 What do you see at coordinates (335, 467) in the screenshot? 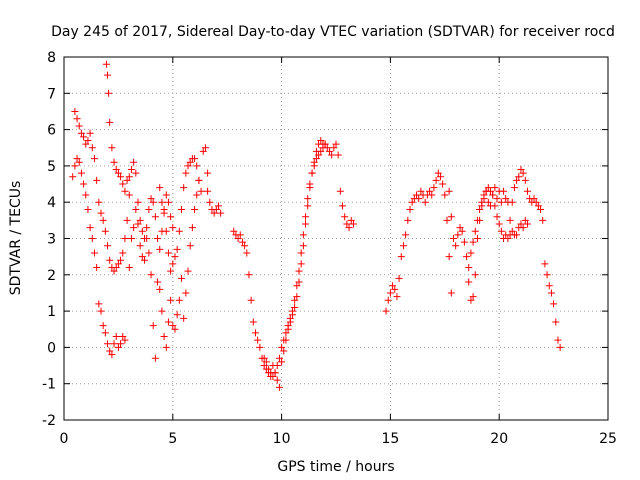
I see `x-axis-label: GPS time / hours` at bounding box center [335, 467].